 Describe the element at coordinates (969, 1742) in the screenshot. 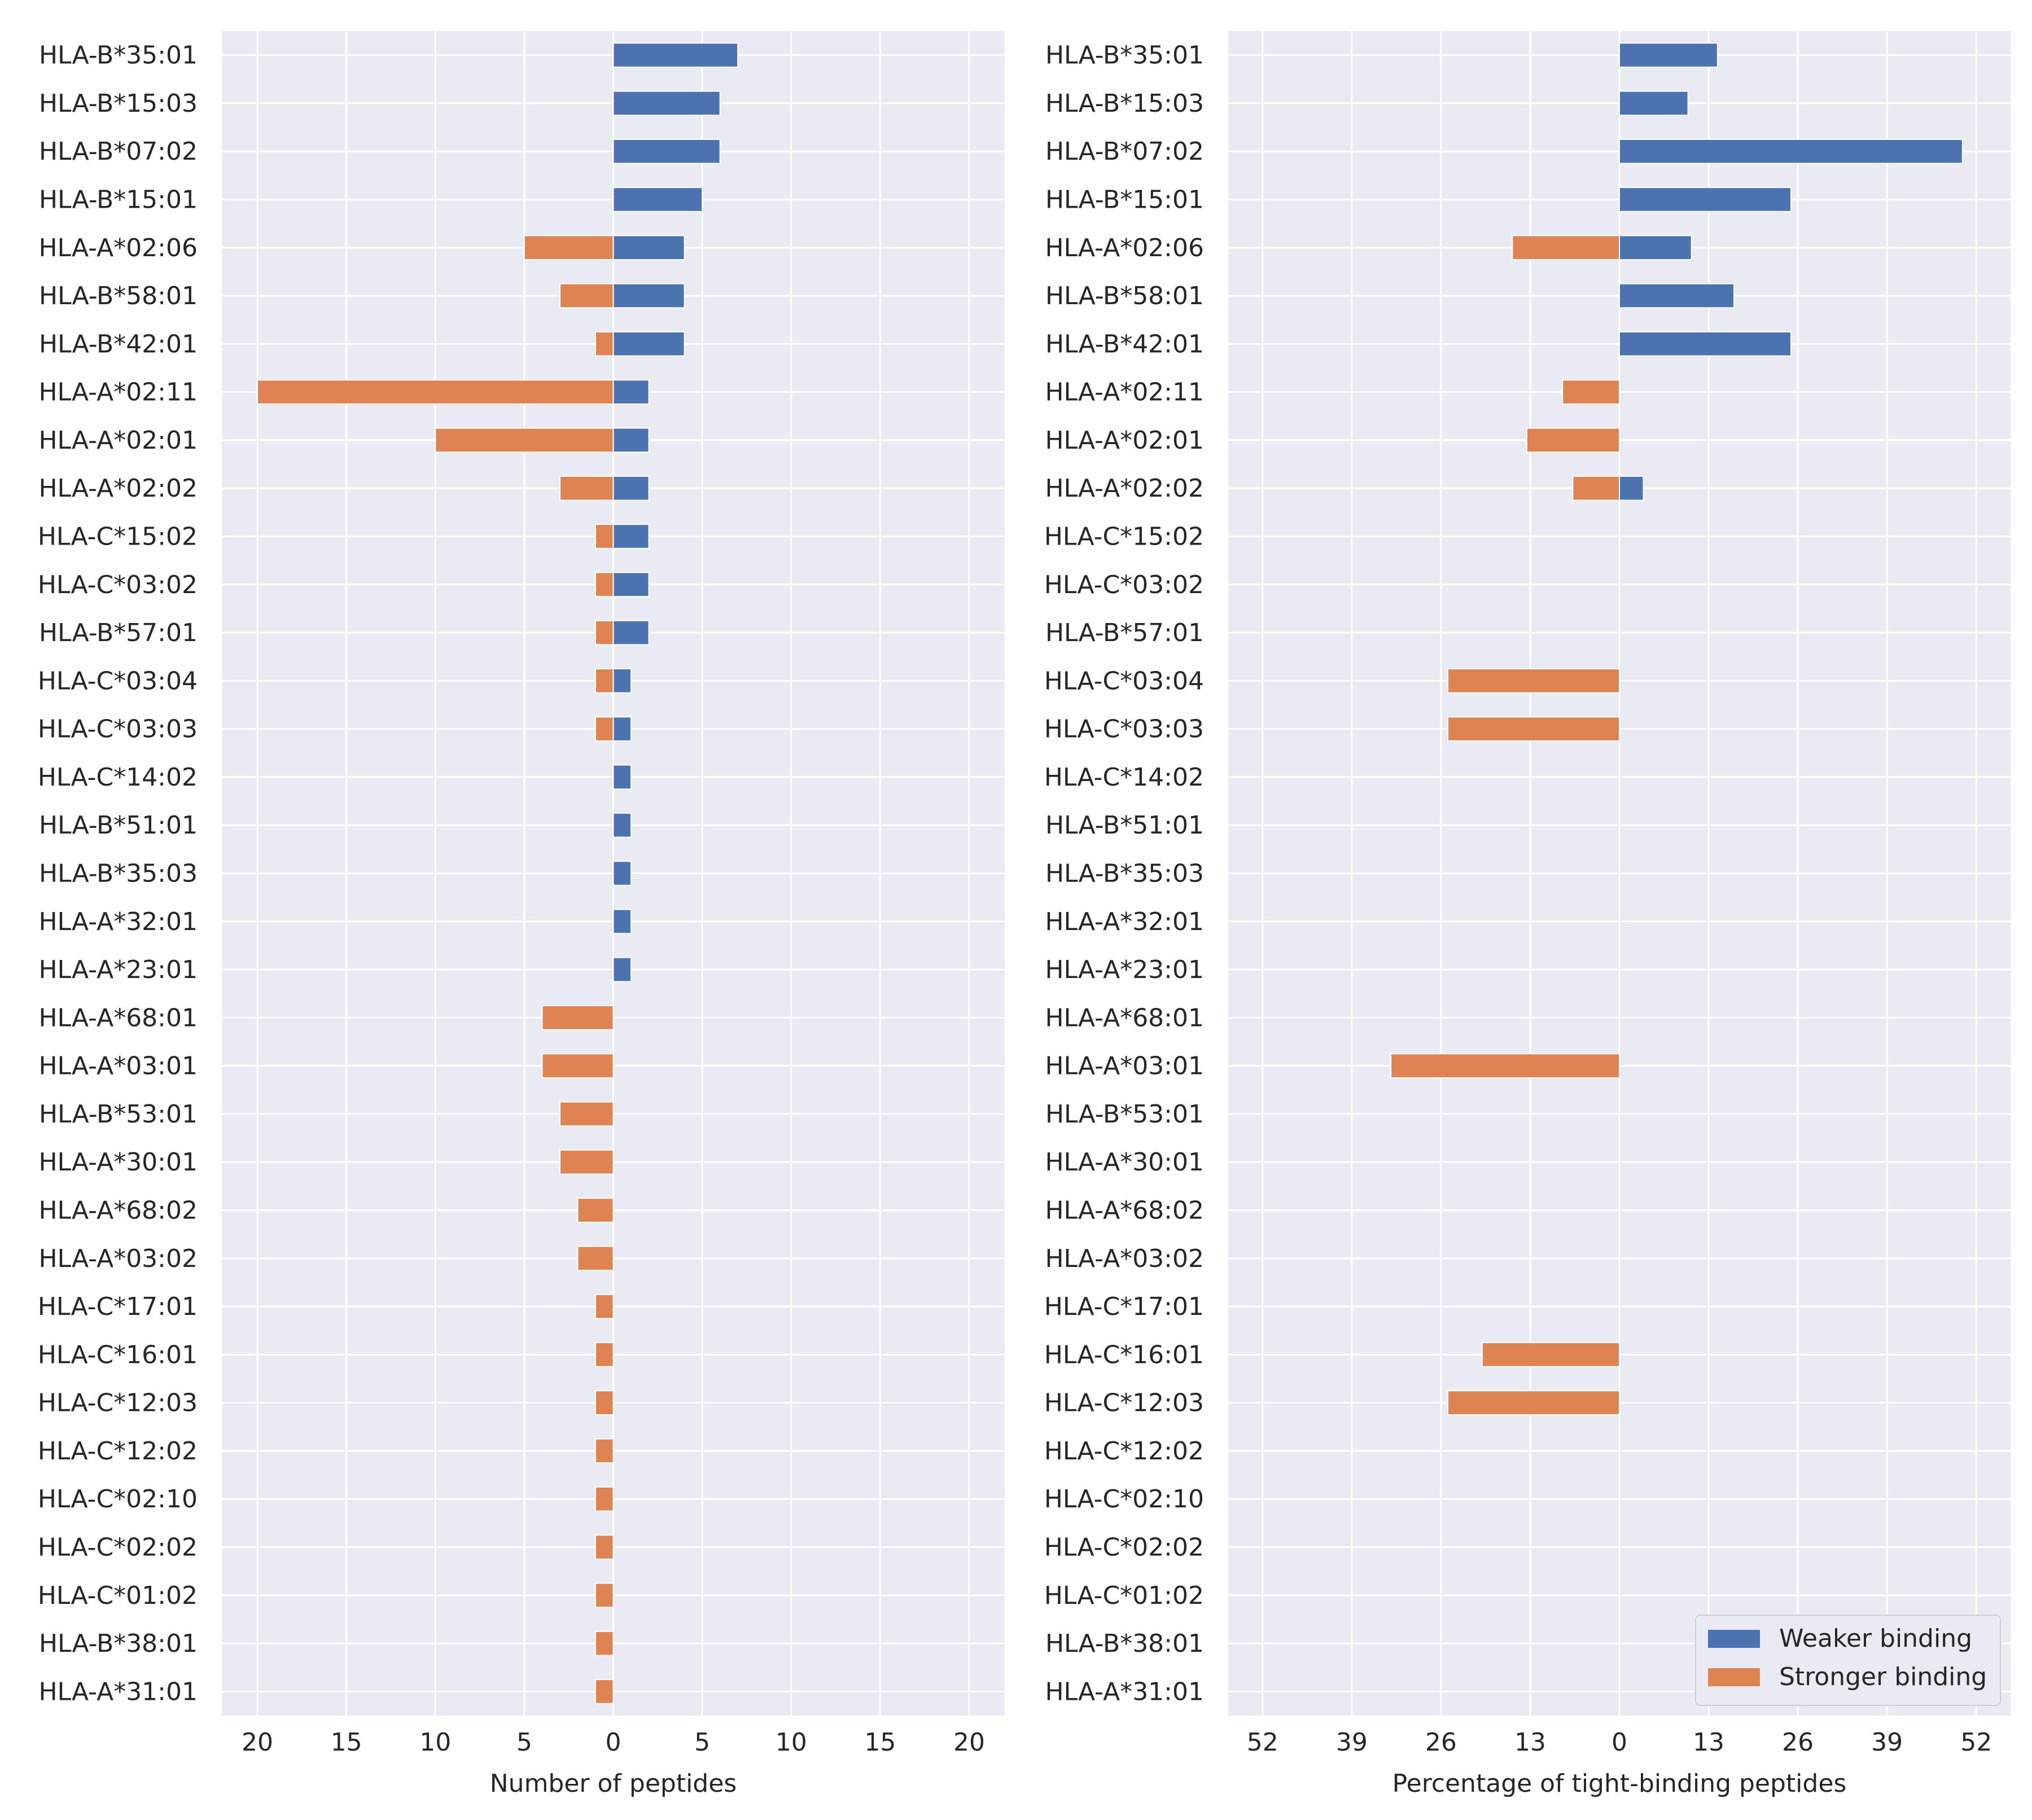

I see `x-tick-label: 20` at that location.